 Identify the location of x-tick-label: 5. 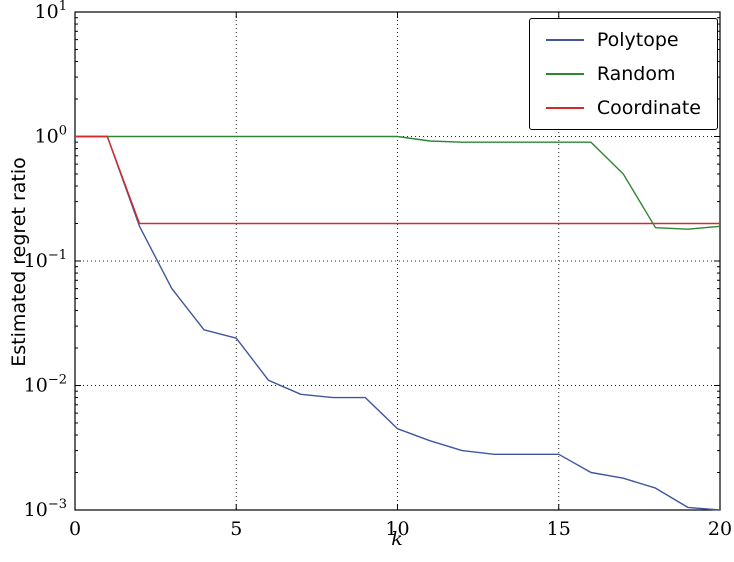
(236, 529).